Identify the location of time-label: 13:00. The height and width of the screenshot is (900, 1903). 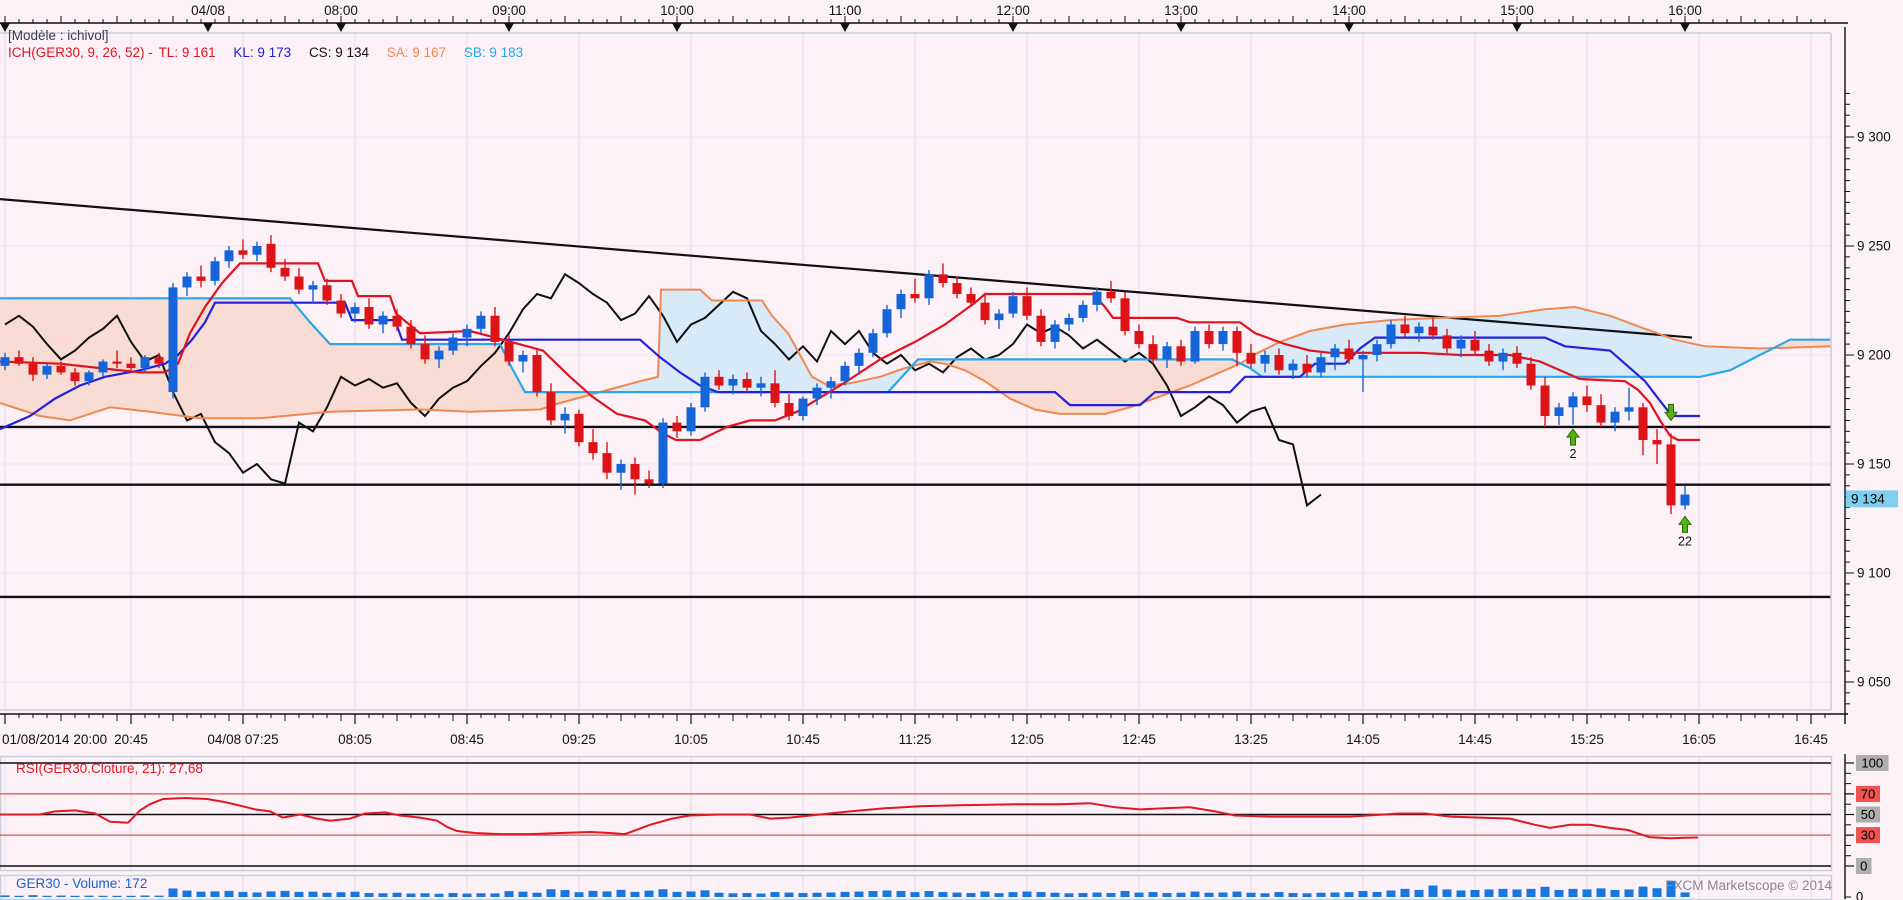
(1181, 10).